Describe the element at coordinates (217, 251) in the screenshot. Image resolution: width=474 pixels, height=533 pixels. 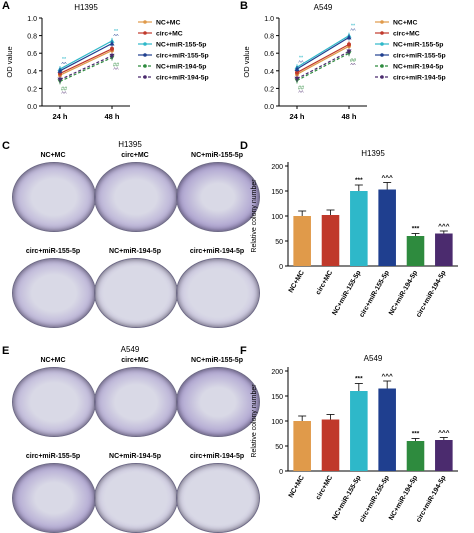
I see `dish-label: circ+miR-194-5p` at that location.